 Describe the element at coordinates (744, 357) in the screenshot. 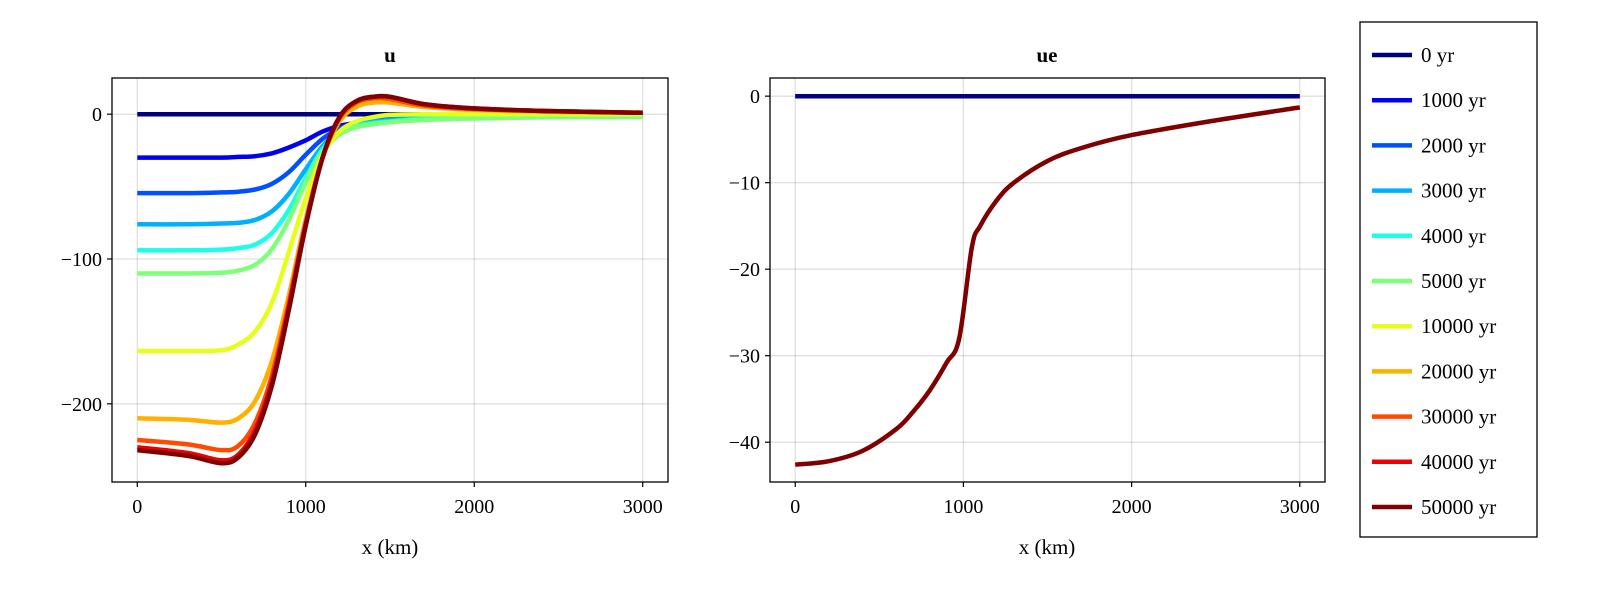

I see `y-tick-label: −30` at that location.